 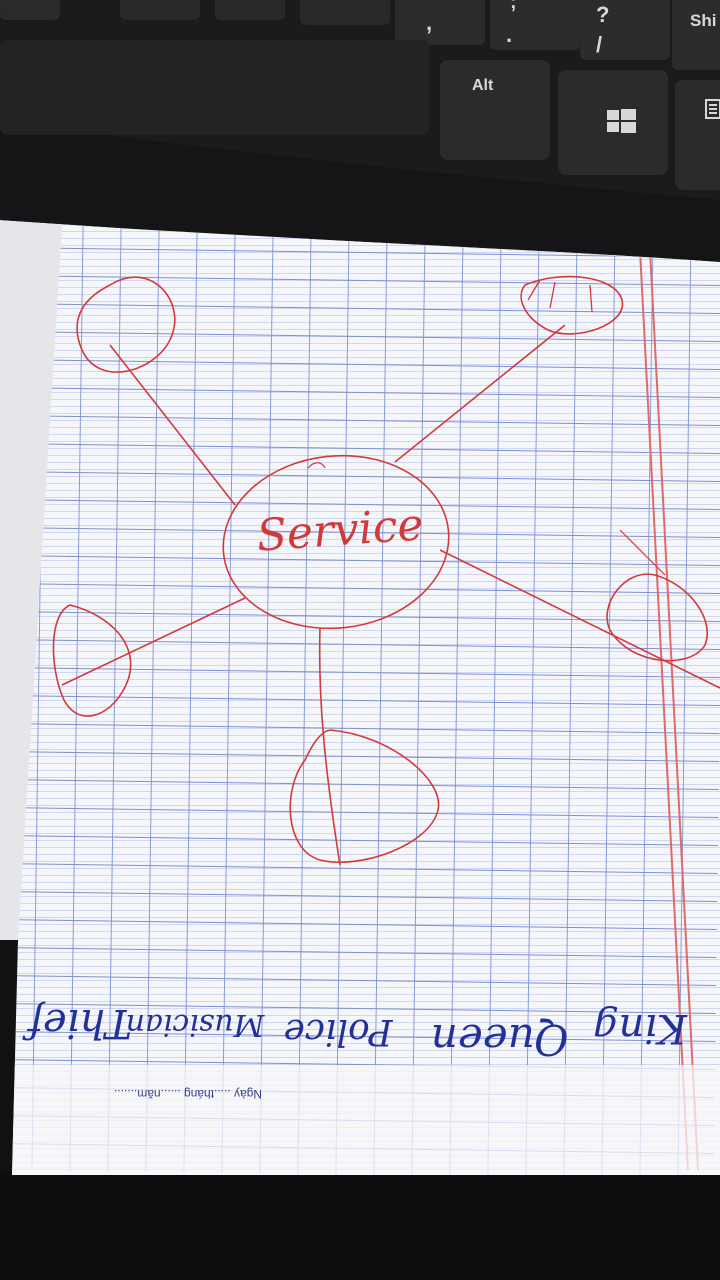 I want to click on word-police: Police, so click(x=339, y=1031).